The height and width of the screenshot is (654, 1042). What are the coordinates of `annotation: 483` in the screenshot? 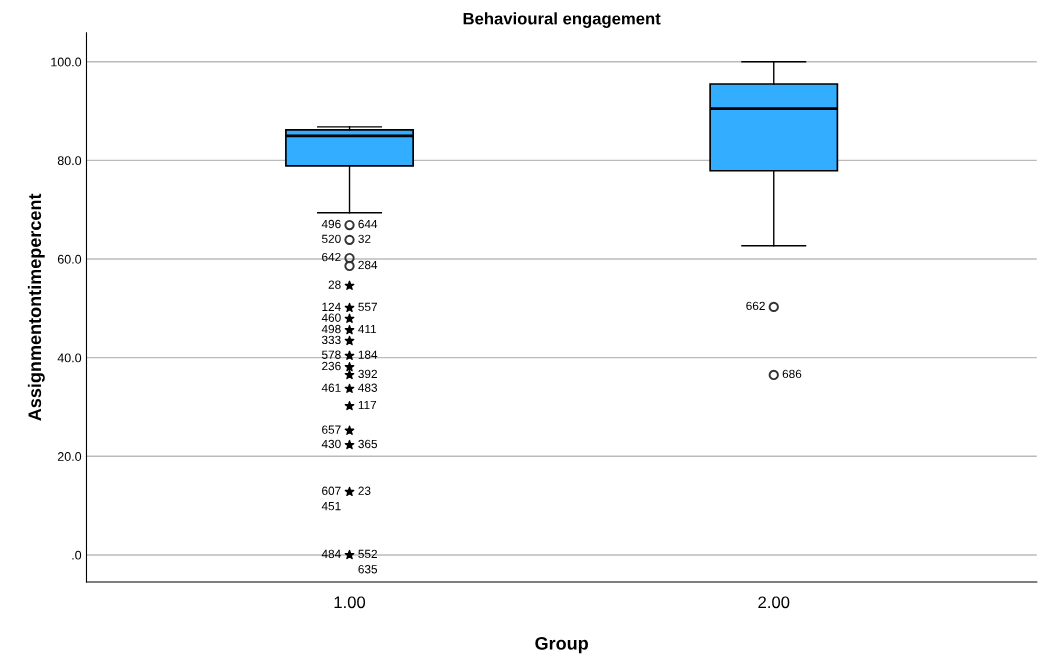 It's located at (368, 387).